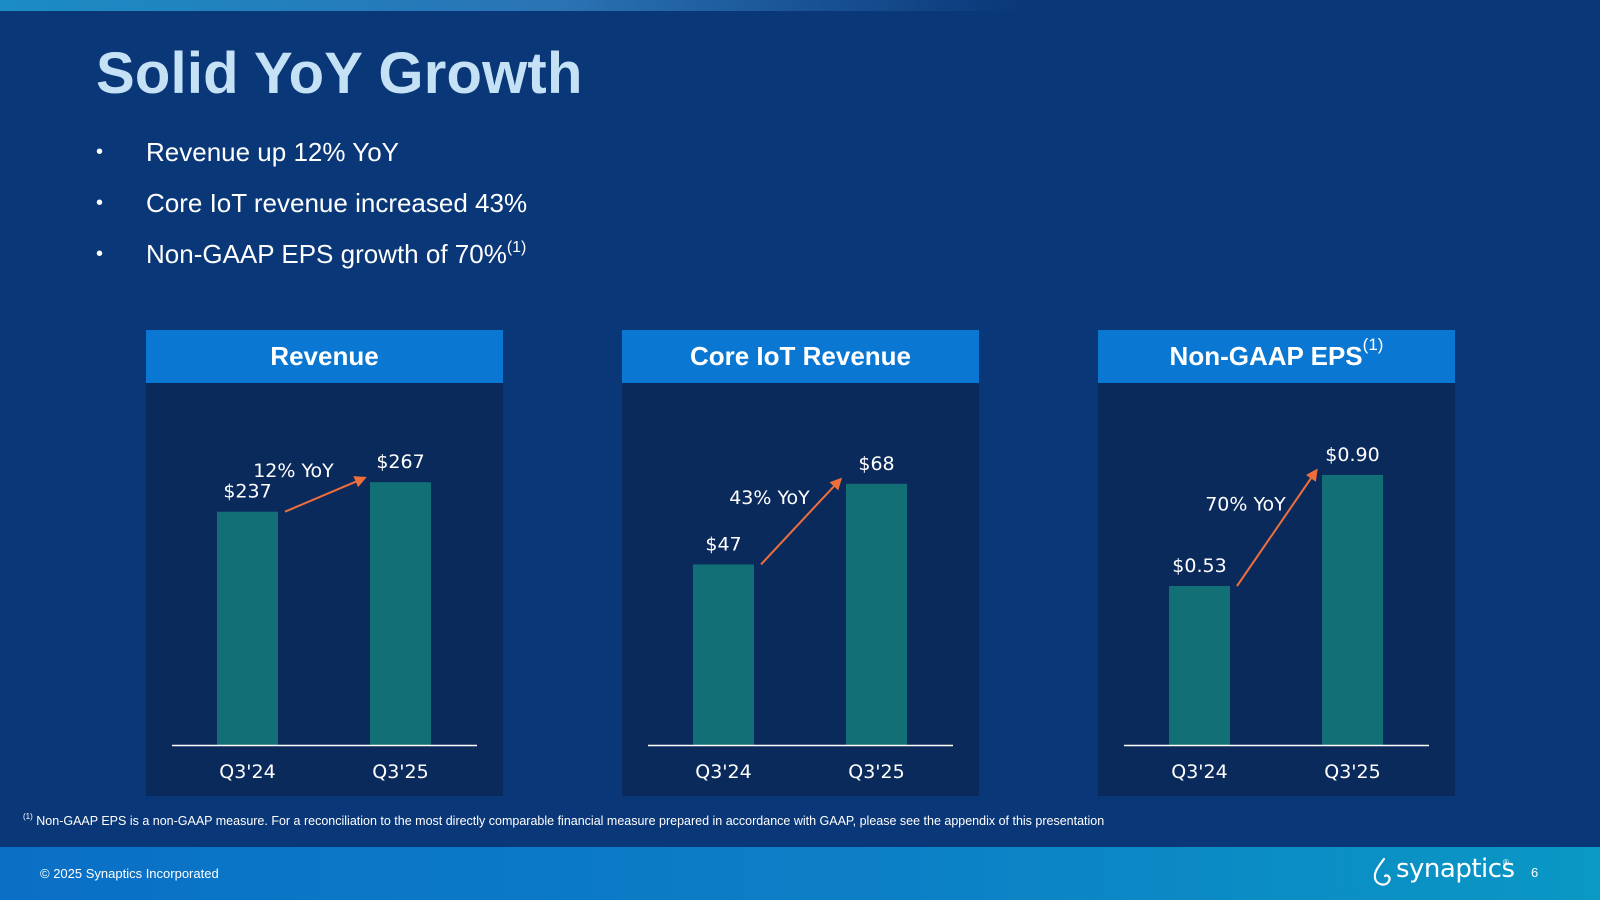  I want to click on synaptics-drop-icon, so click(1382, 871).